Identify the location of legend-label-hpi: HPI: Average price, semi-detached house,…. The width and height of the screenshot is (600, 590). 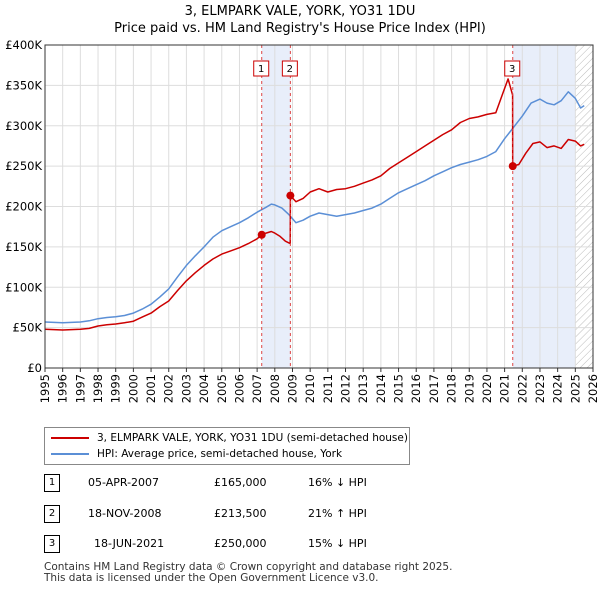
(220, 454).